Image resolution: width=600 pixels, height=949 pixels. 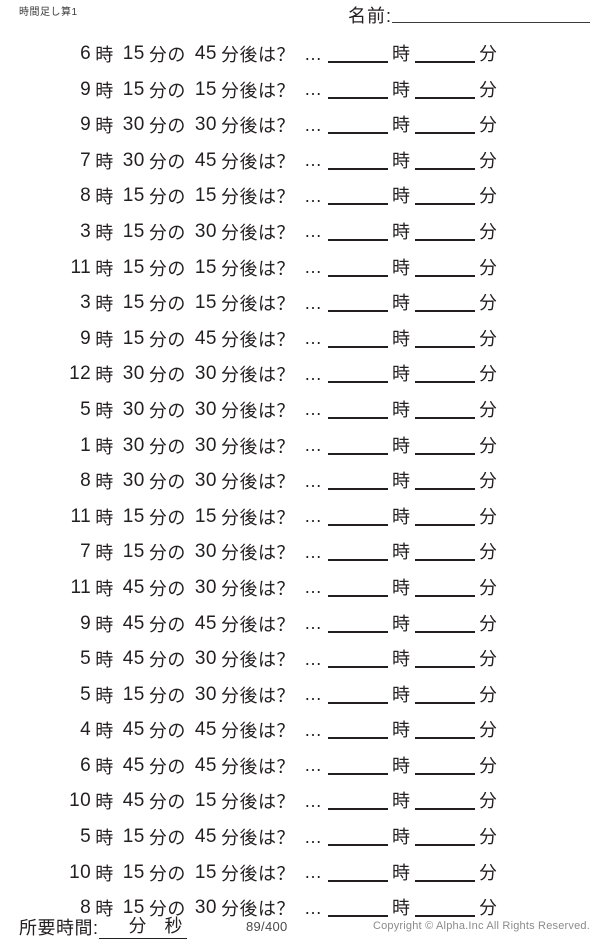 I want to click on problem-hour: 4, so click(x=86, y=730).